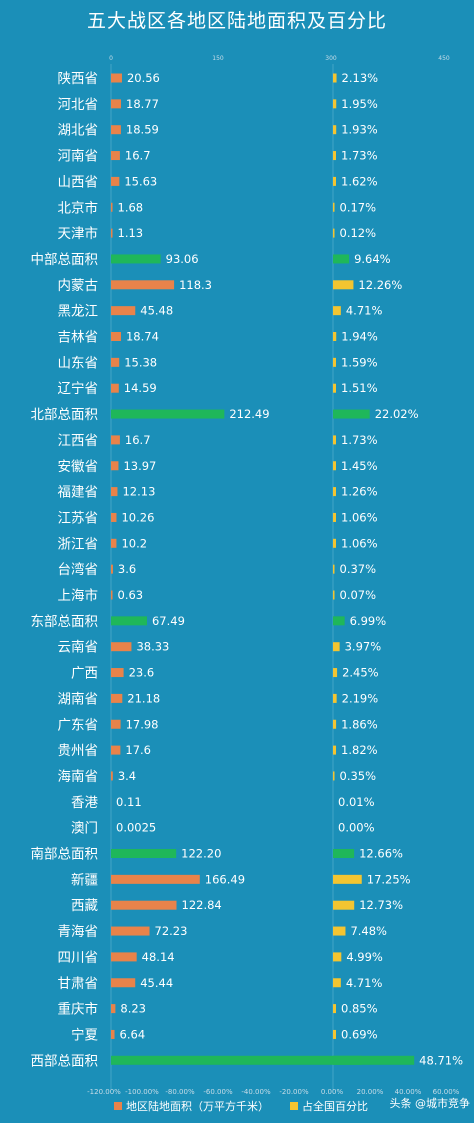  What do you see at coordinates (78, 363) in the screenshot?
I see `category-label: 山东省` at bounding box center [78, 363].